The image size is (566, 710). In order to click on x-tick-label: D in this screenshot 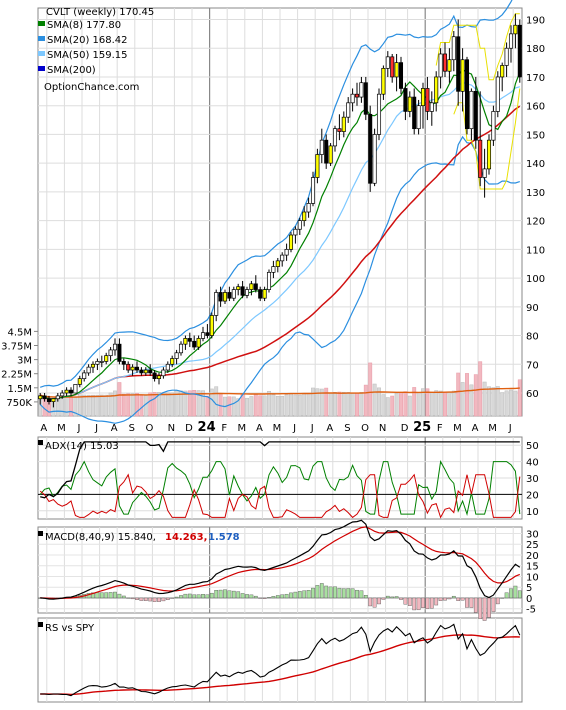, I will do `click(405, 428)`.